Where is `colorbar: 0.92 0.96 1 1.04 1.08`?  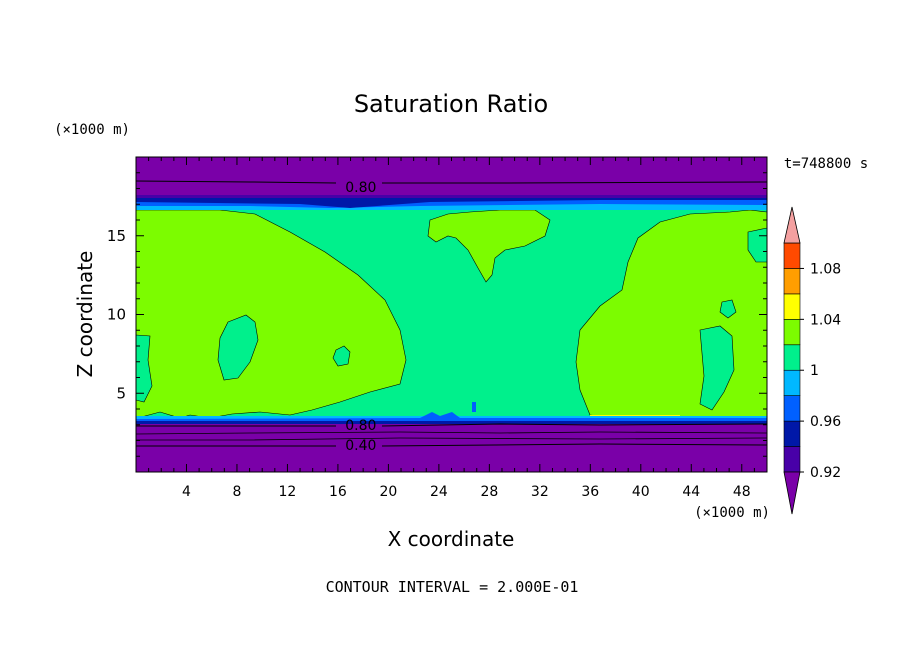 colorbar: 0.92 0.96 1 1.04 1.08 is located at coordinates (812, 360).